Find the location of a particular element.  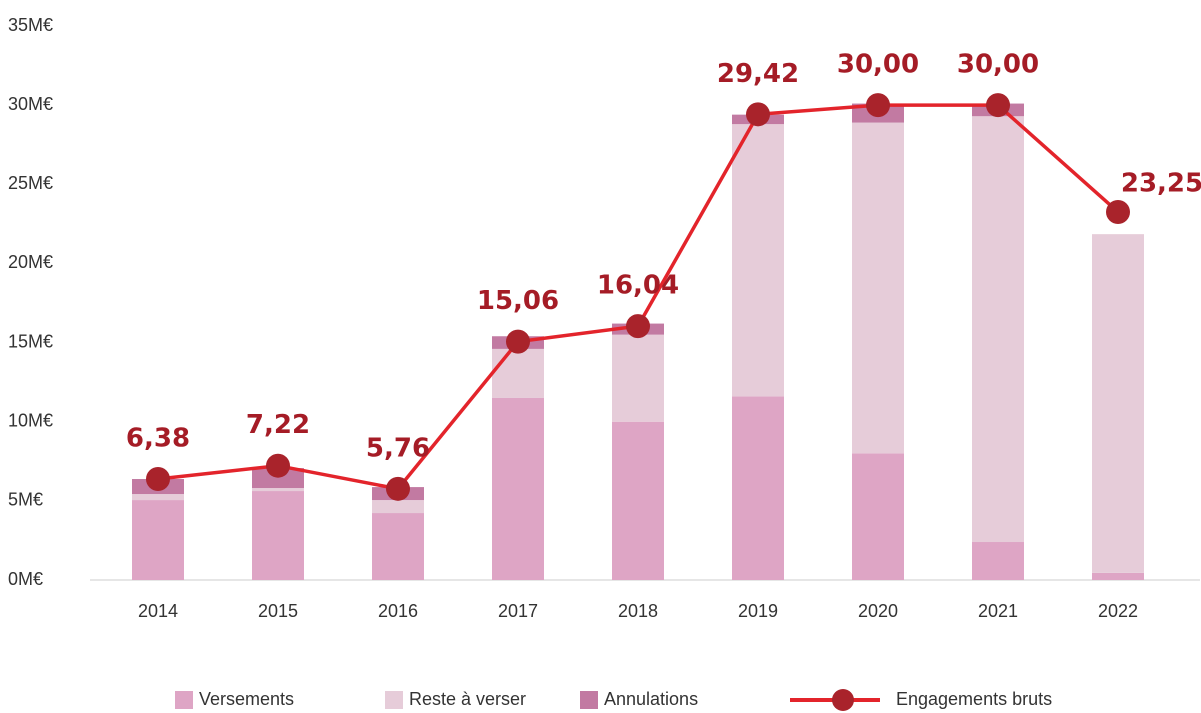

y-tick-label: 25M€ is located at coordinates (30, 183).